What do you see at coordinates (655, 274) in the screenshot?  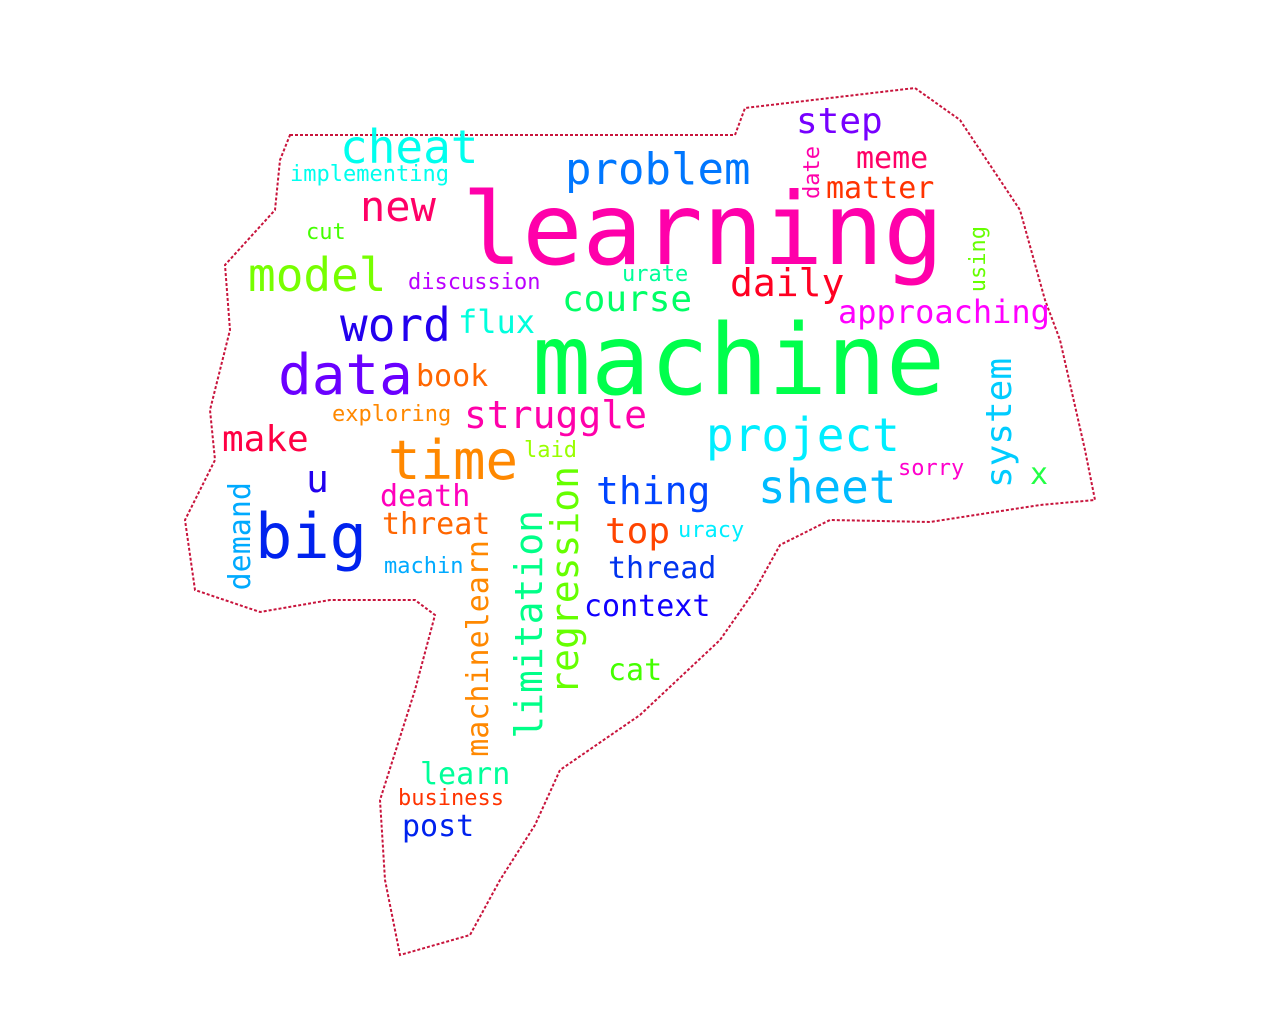 I see `word-urate: urate` at bounding box center [655, 274].